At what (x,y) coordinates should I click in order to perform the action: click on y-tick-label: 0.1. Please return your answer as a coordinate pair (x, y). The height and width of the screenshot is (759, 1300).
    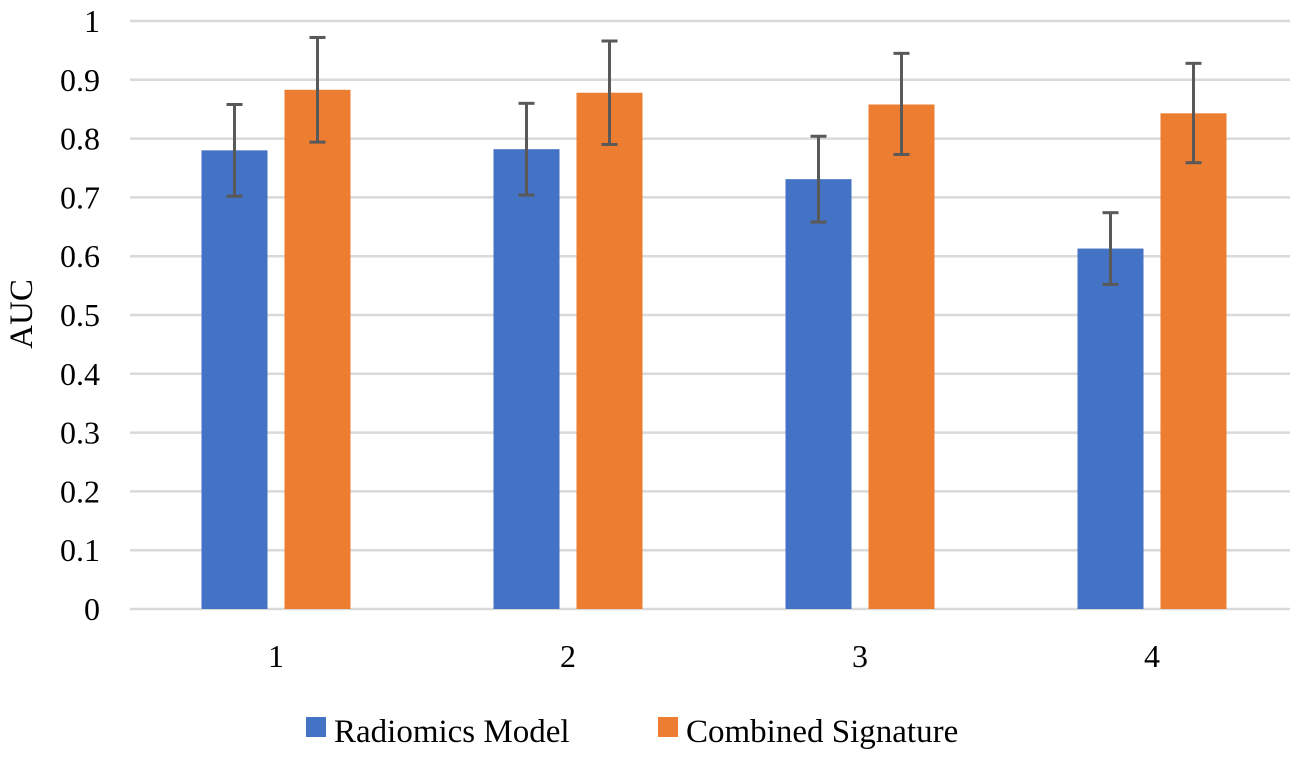
    Looking at the image, I should click on (80, 550).